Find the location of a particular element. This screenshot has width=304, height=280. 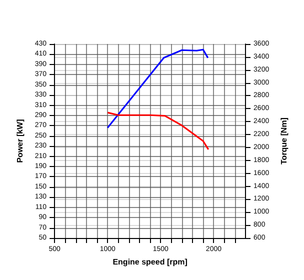

y-axis-title: Power [kW] is located at coordinates (20, 140).